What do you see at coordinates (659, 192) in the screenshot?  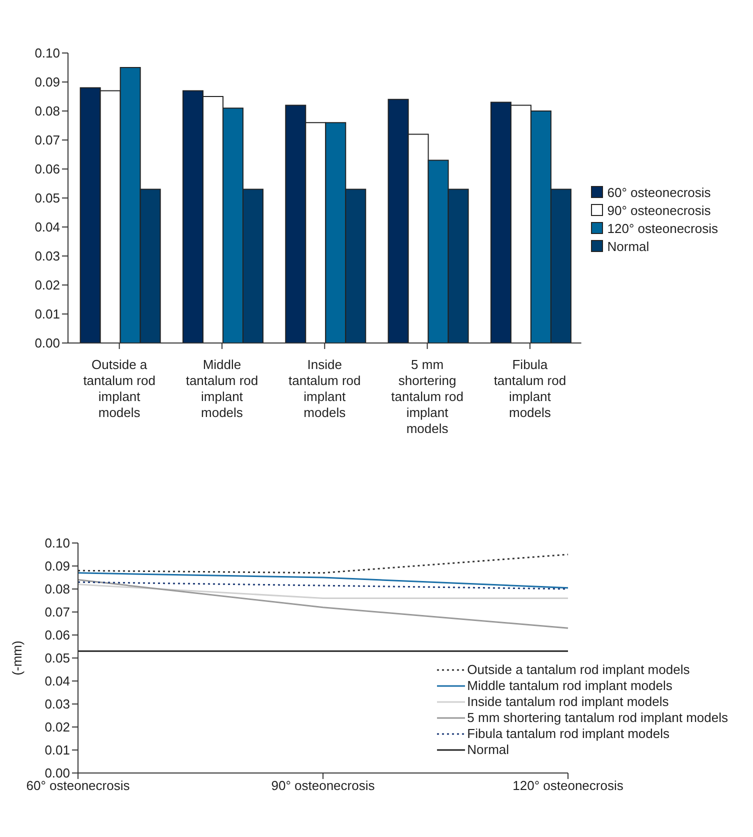 I see `legend-label: 60° osteonecrosis` at bounding box center [659, 192].